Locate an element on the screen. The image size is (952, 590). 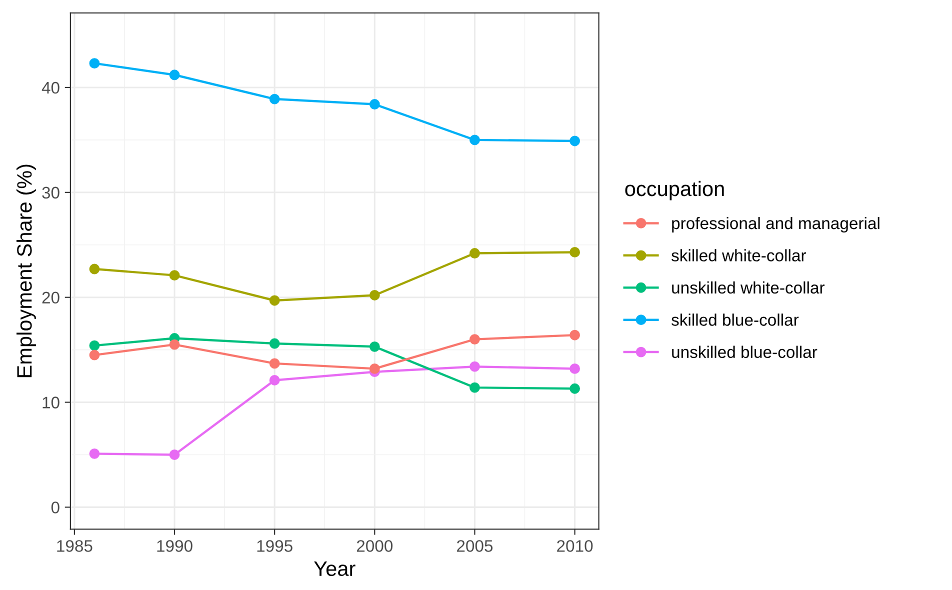
x-tick-label: 1985 is located at coordinates (74, 546).